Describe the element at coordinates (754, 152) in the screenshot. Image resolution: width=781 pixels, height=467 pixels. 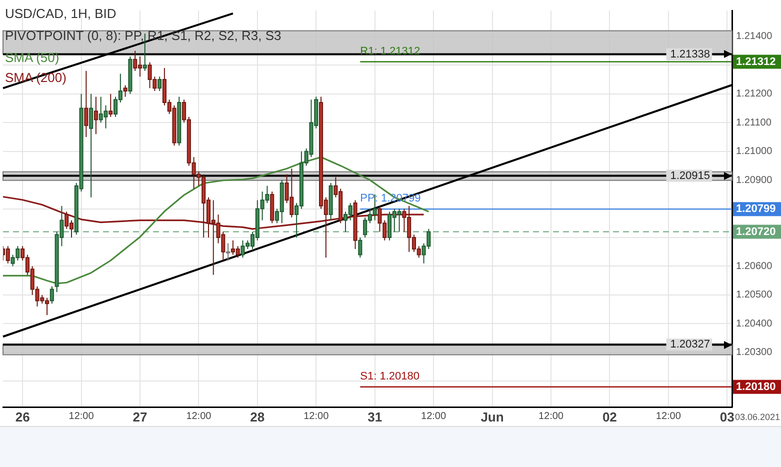
I see `y-tick-label: 1.21000` at that location.